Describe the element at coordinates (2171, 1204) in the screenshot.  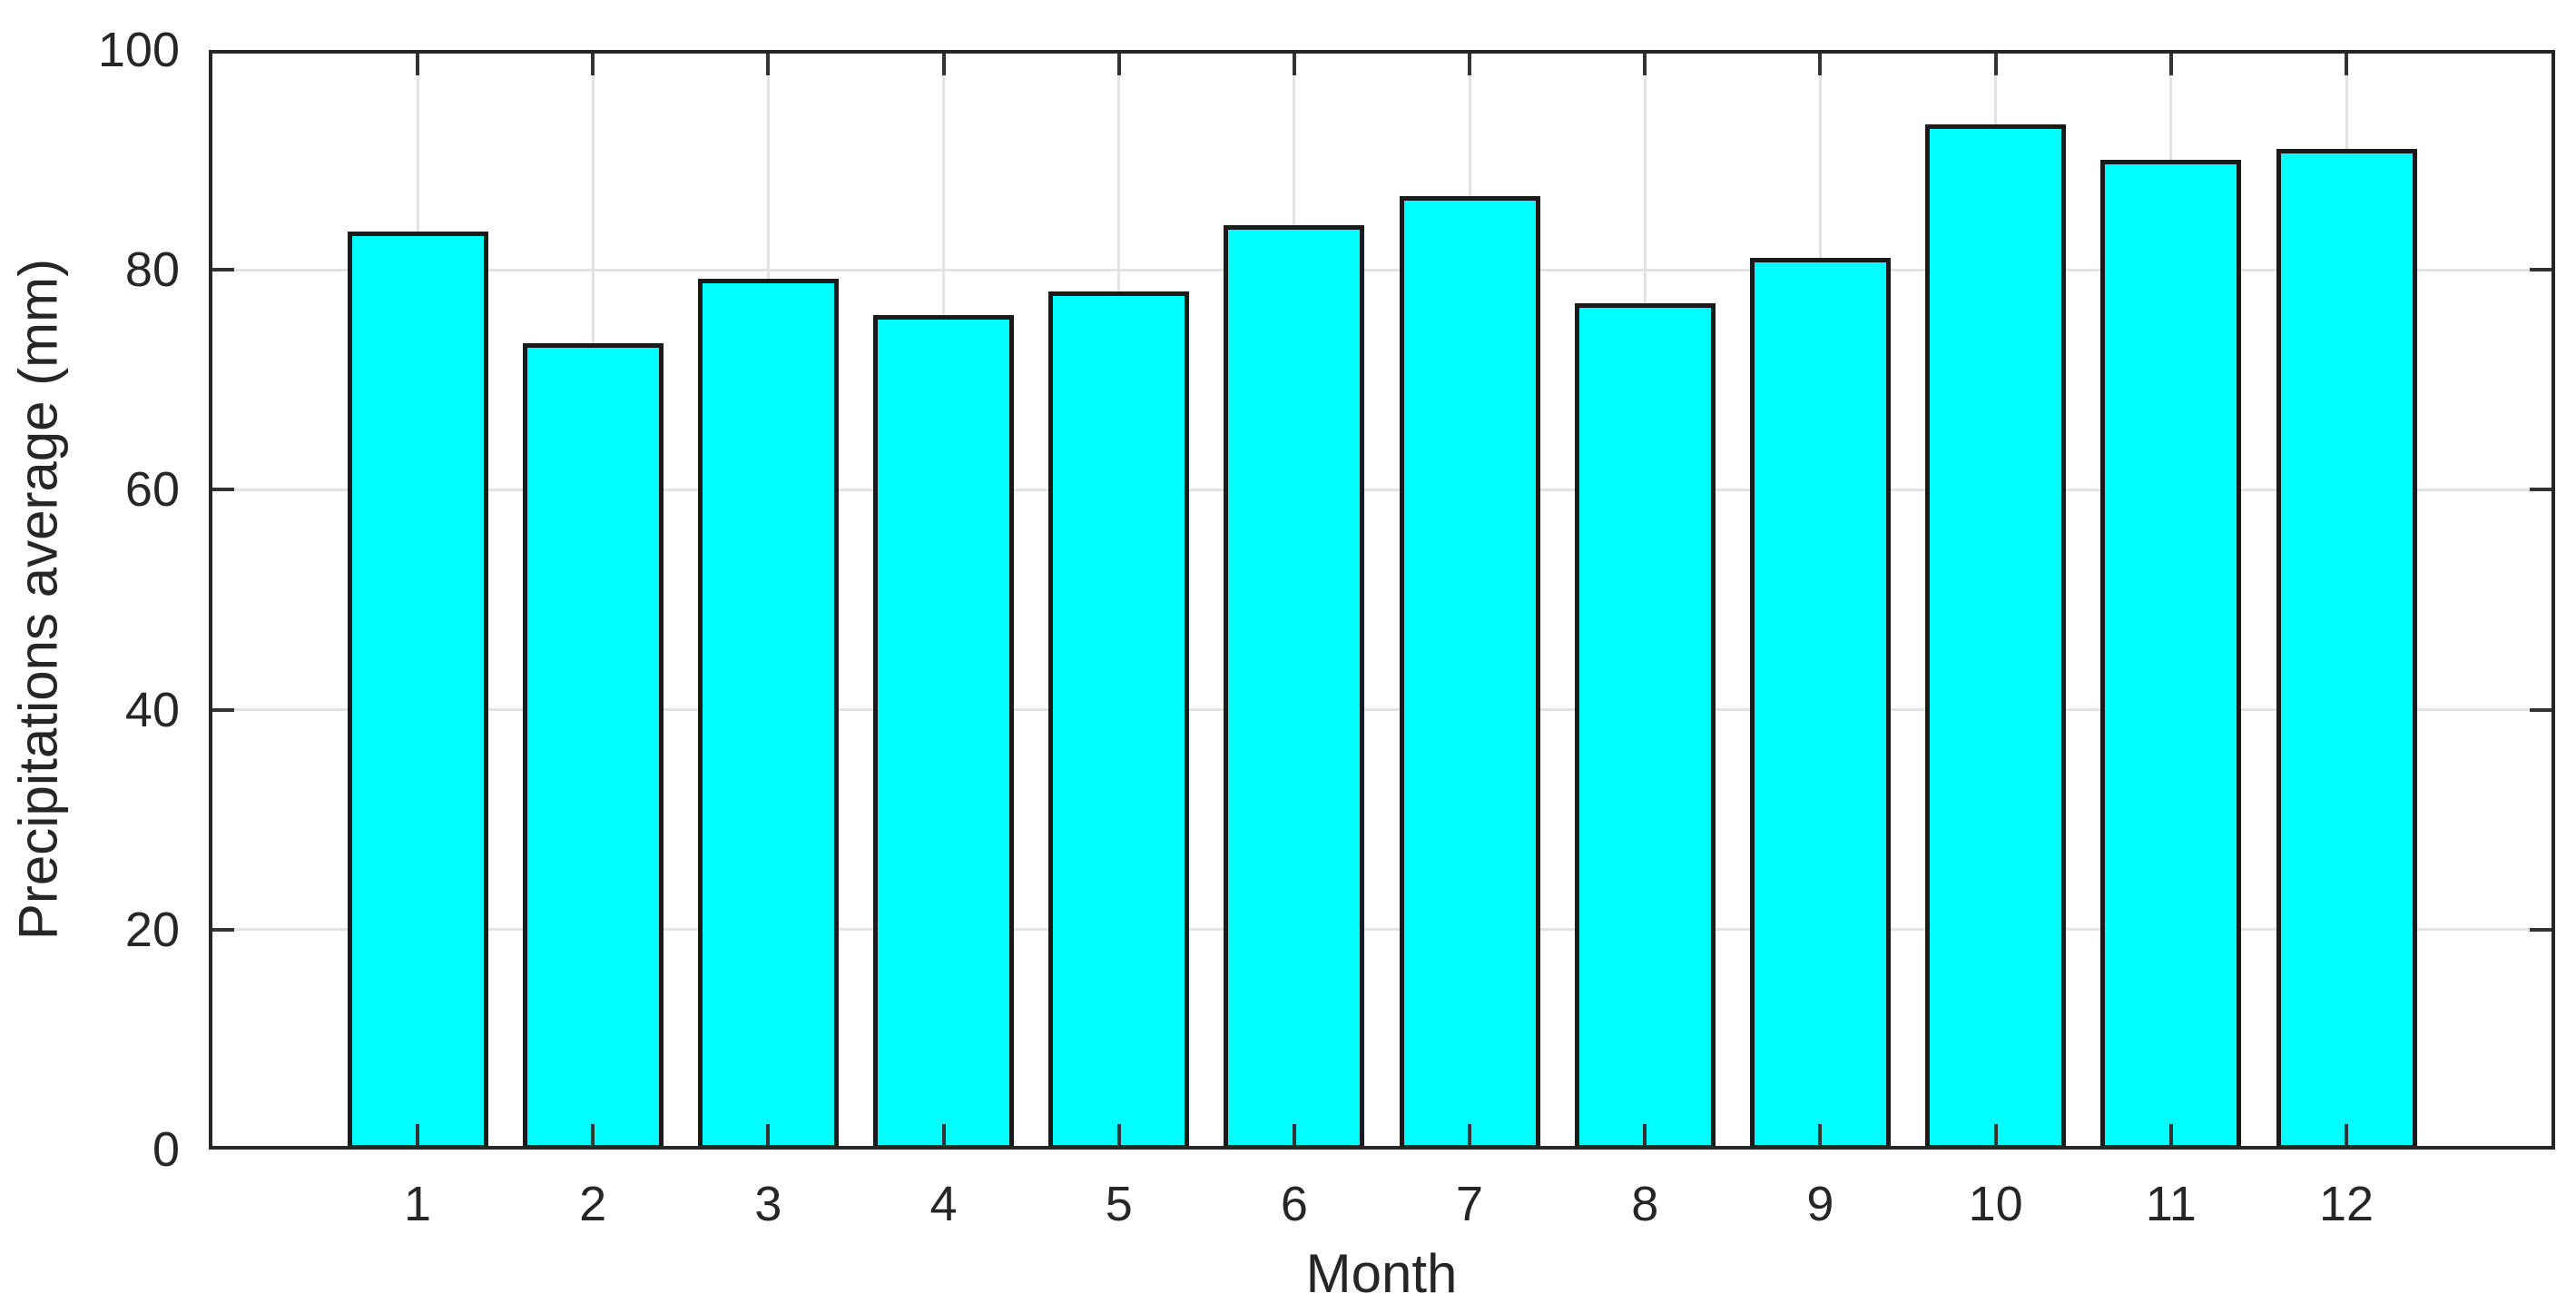
I see `x-tick-label-11: 11` at that location.